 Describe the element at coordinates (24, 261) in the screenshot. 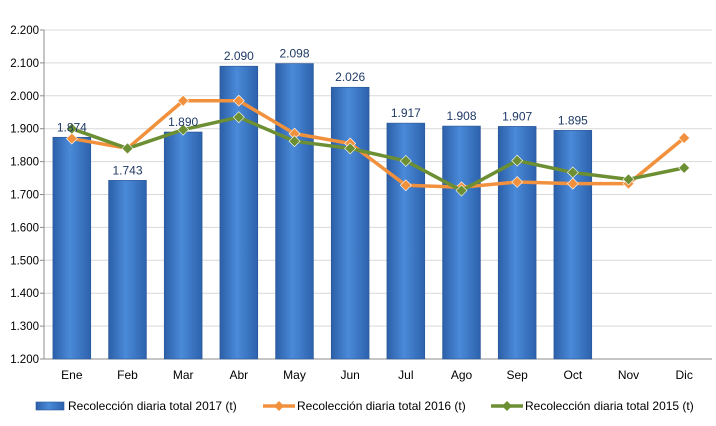

I see `y-tick-label: 1.500` at that location.